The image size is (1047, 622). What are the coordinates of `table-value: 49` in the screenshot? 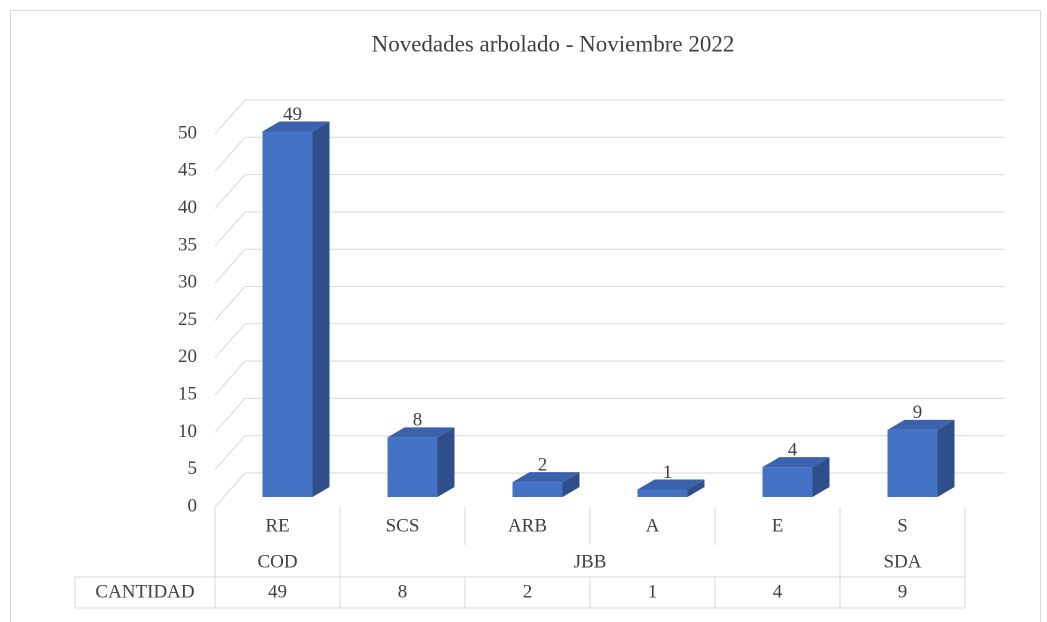 It's located at (277, 591).